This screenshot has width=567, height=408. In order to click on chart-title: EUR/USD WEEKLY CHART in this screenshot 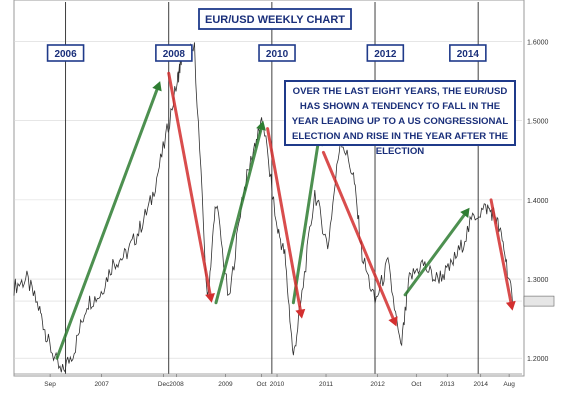, I will do `click(275, 20)`.